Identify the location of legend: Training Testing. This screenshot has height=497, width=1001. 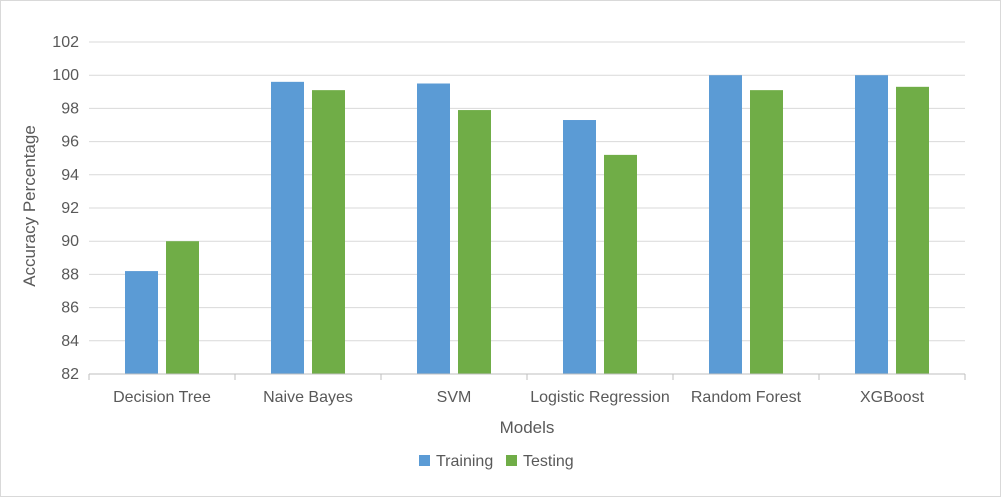
(496, 461).